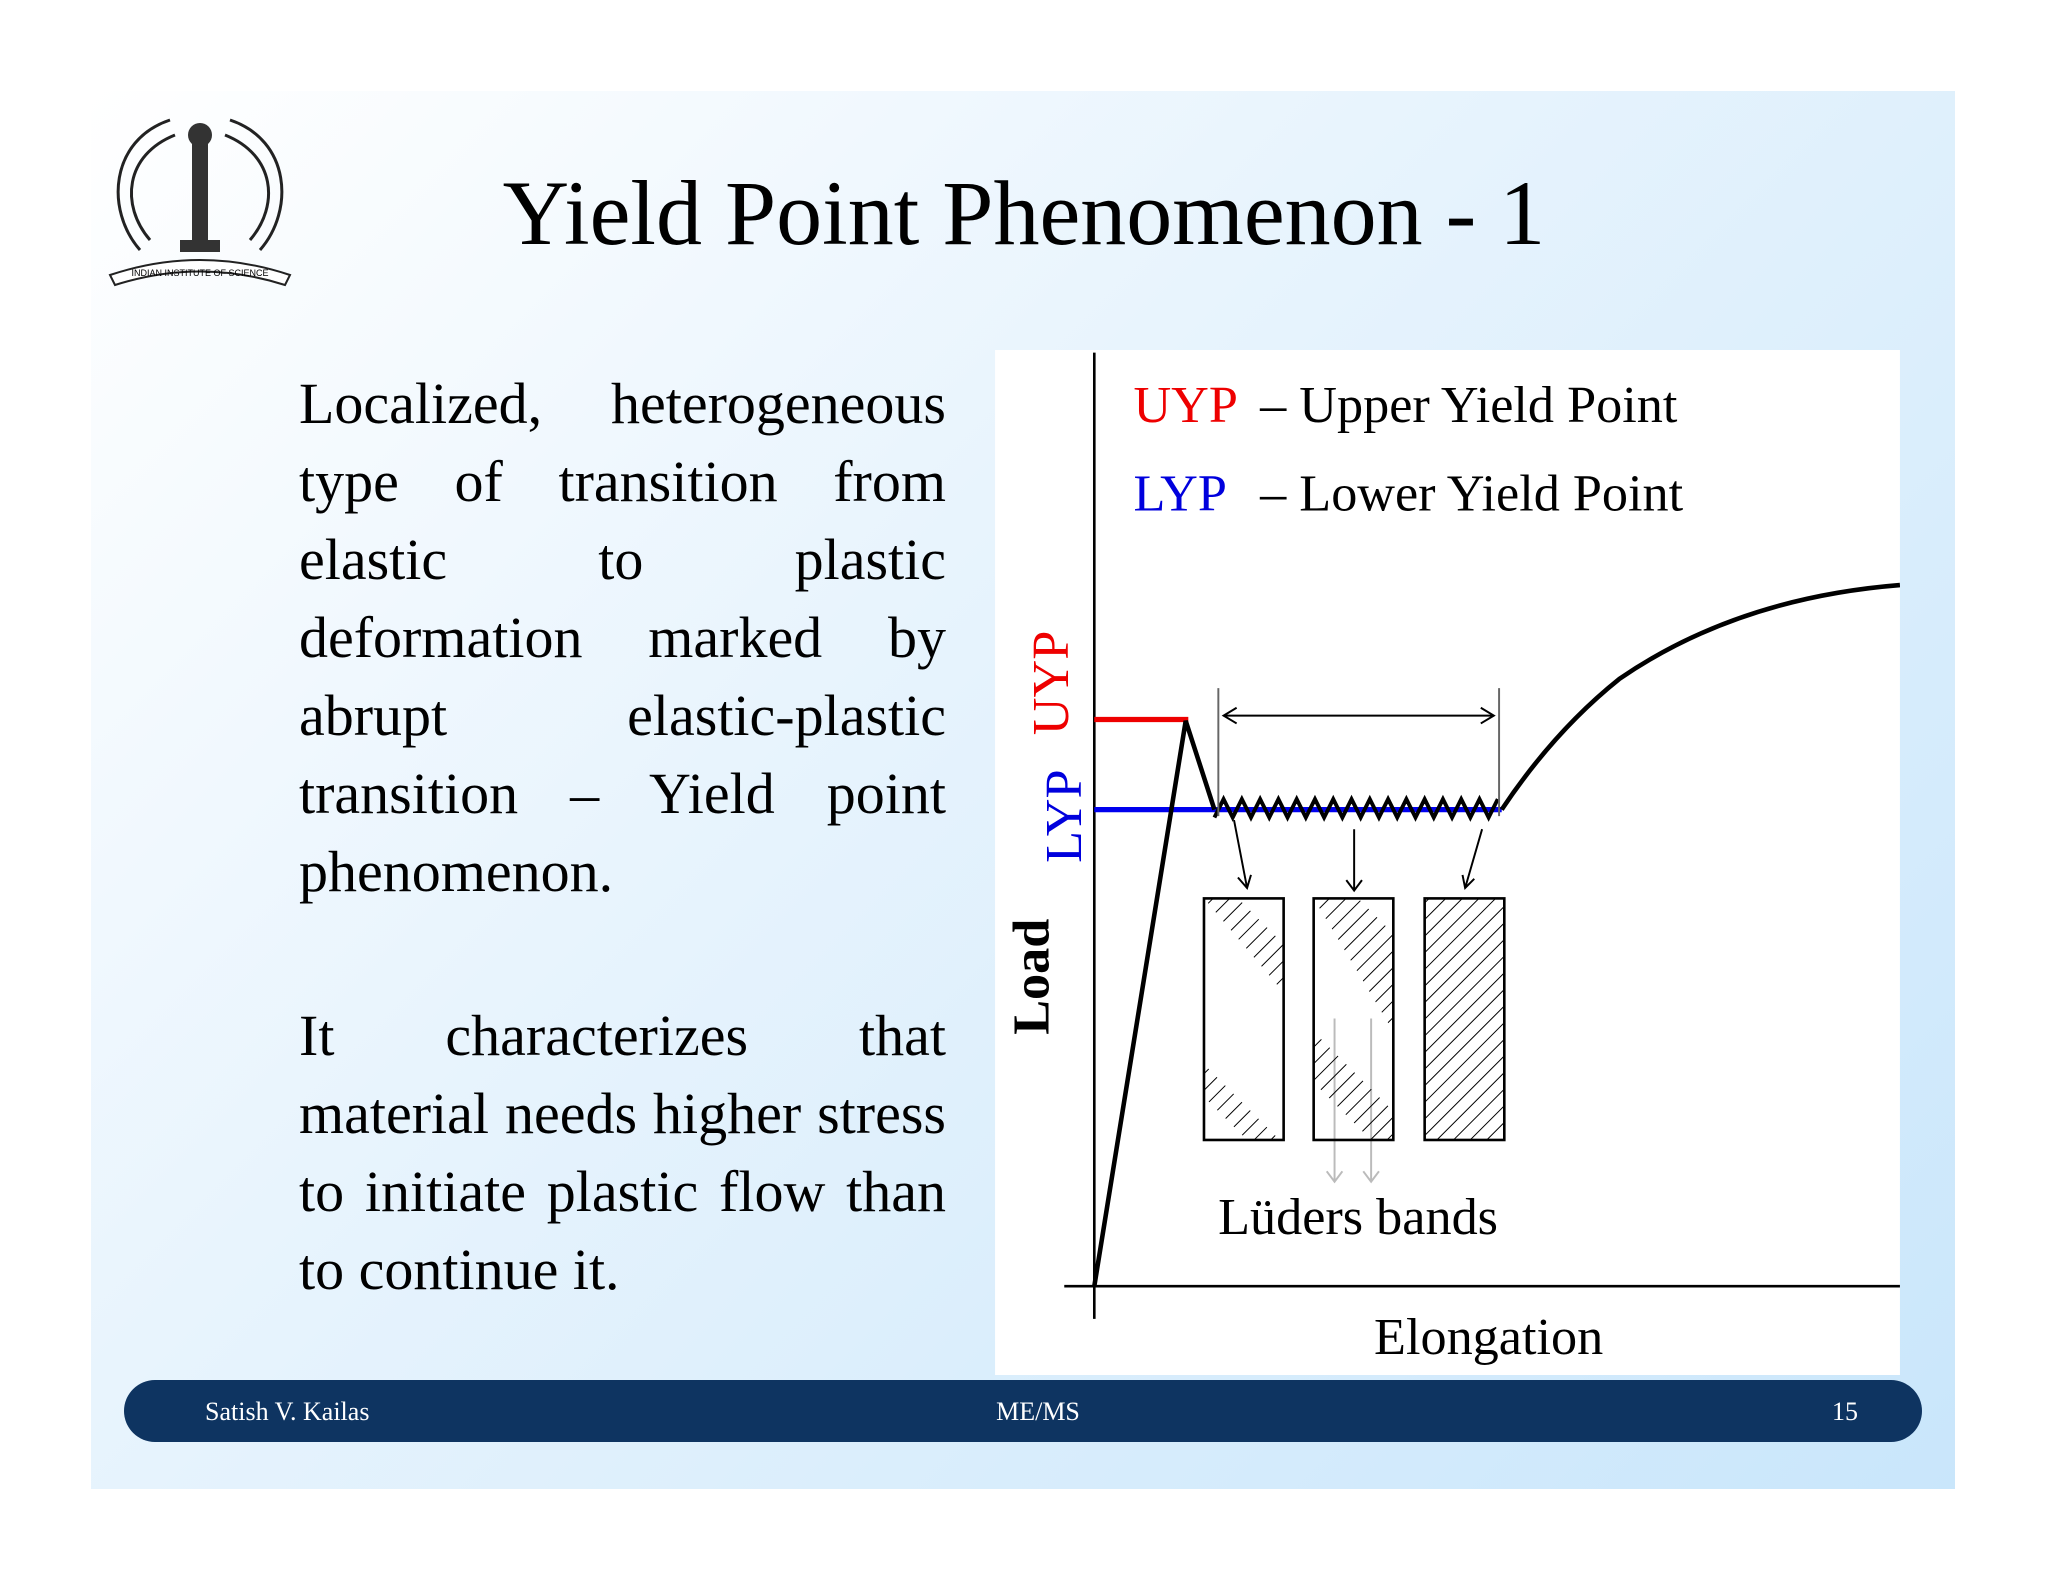 The height and width of the screenshot is (1582, 2048). Describe the element at coordinates (1179, 494) in the screenshot. I see `legend-abbr: LYP` at that location.